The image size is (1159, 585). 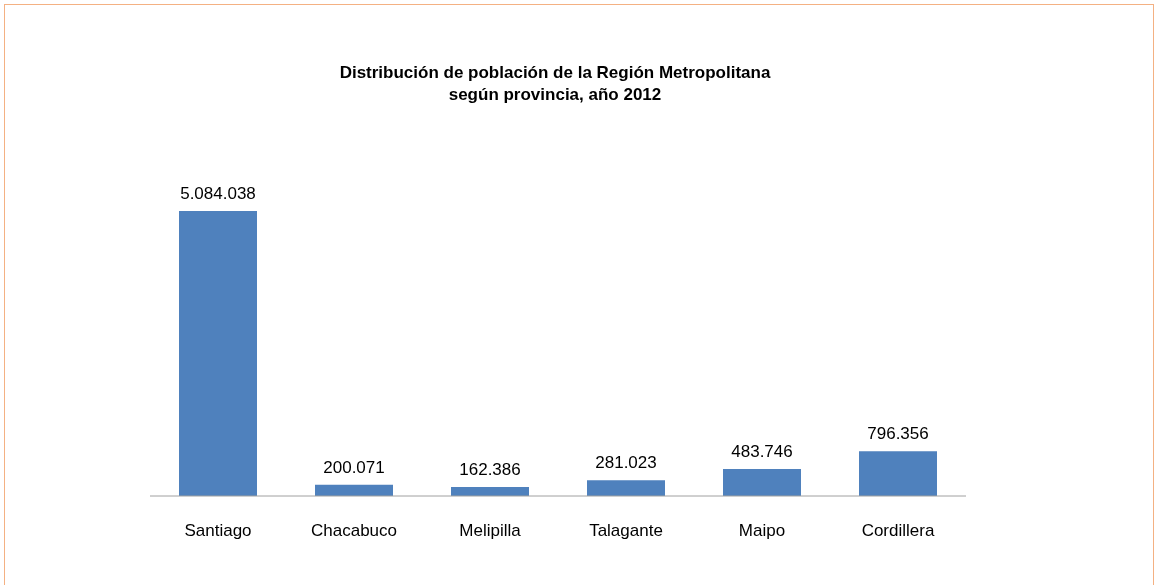 What do you see at coordinates (490, 469) in the screenshot?
I see `data-label: 162.386` at bounding box center [490, 469].